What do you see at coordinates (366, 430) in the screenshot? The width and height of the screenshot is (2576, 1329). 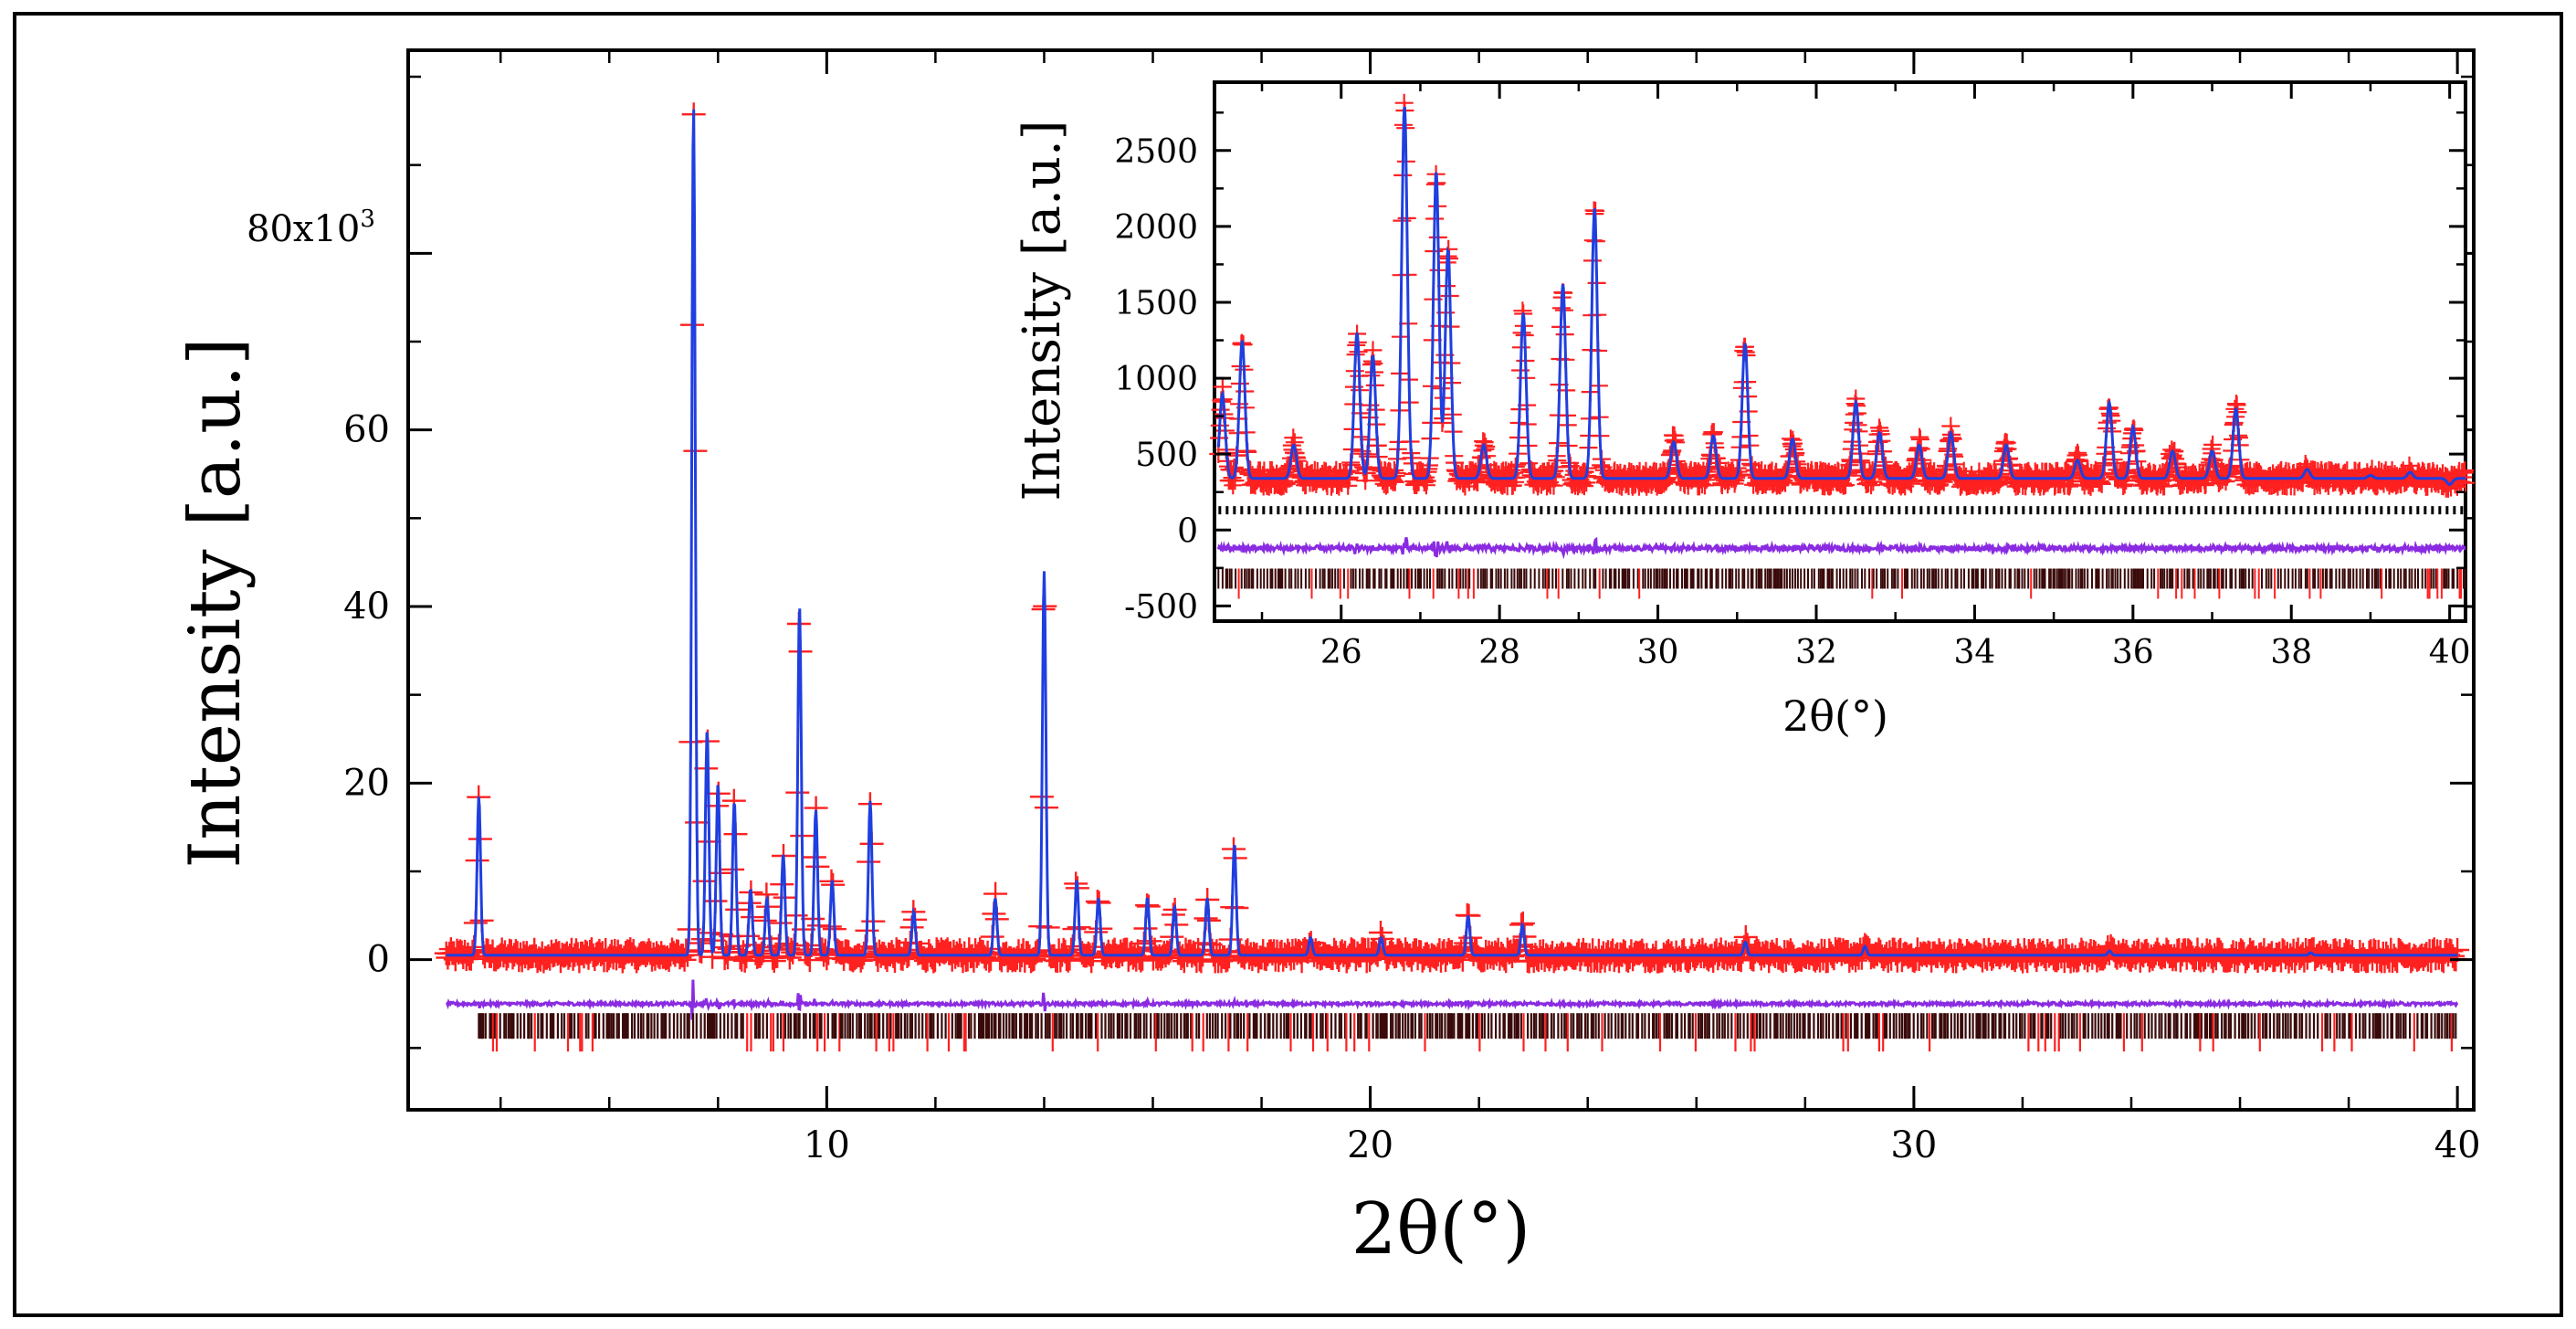 I see `y-tick-label: 60` at bounding box center [366, 430].